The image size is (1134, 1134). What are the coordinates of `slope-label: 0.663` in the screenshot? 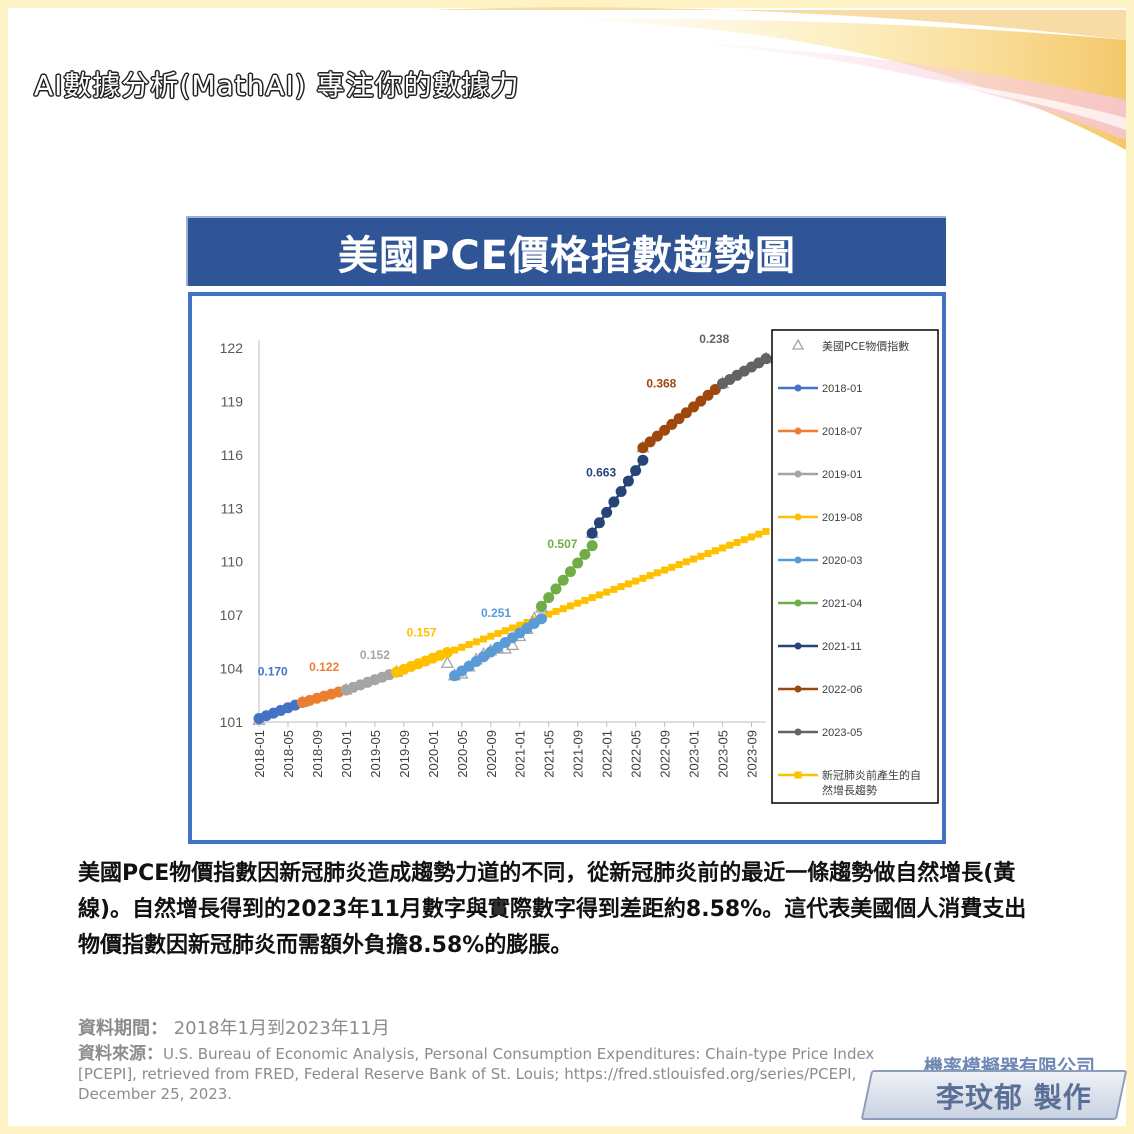 It's located at (601, 473).